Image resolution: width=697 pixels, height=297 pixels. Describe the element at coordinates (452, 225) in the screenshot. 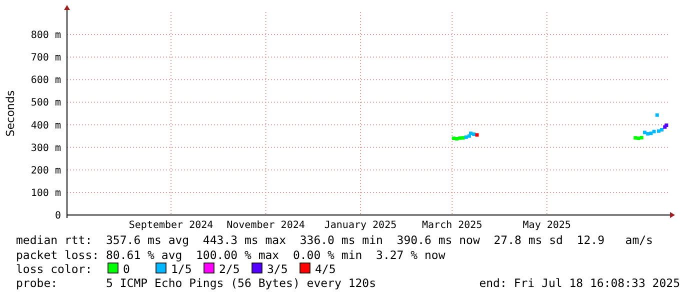

I see `x-tick-label: March 2025` at that location.